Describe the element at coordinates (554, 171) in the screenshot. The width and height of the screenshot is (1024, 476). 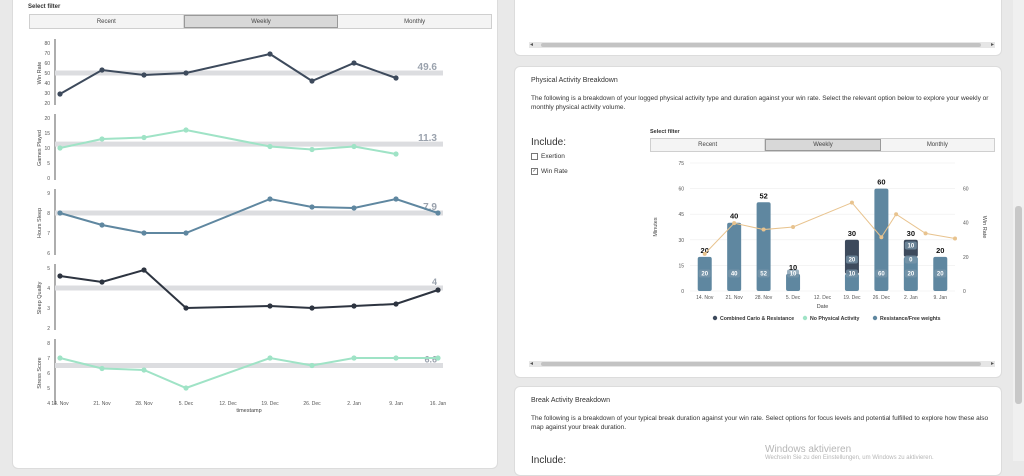
I see `option-win-rate-label: Win Rate` at that location.